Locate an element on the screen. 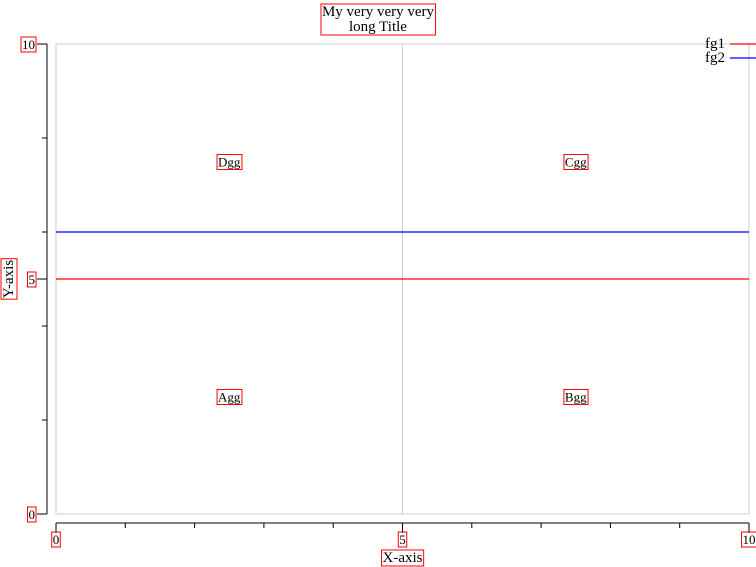 This screenshot has height=567, width=756. annotation-bgg-box is located at coordinates (576, 397).